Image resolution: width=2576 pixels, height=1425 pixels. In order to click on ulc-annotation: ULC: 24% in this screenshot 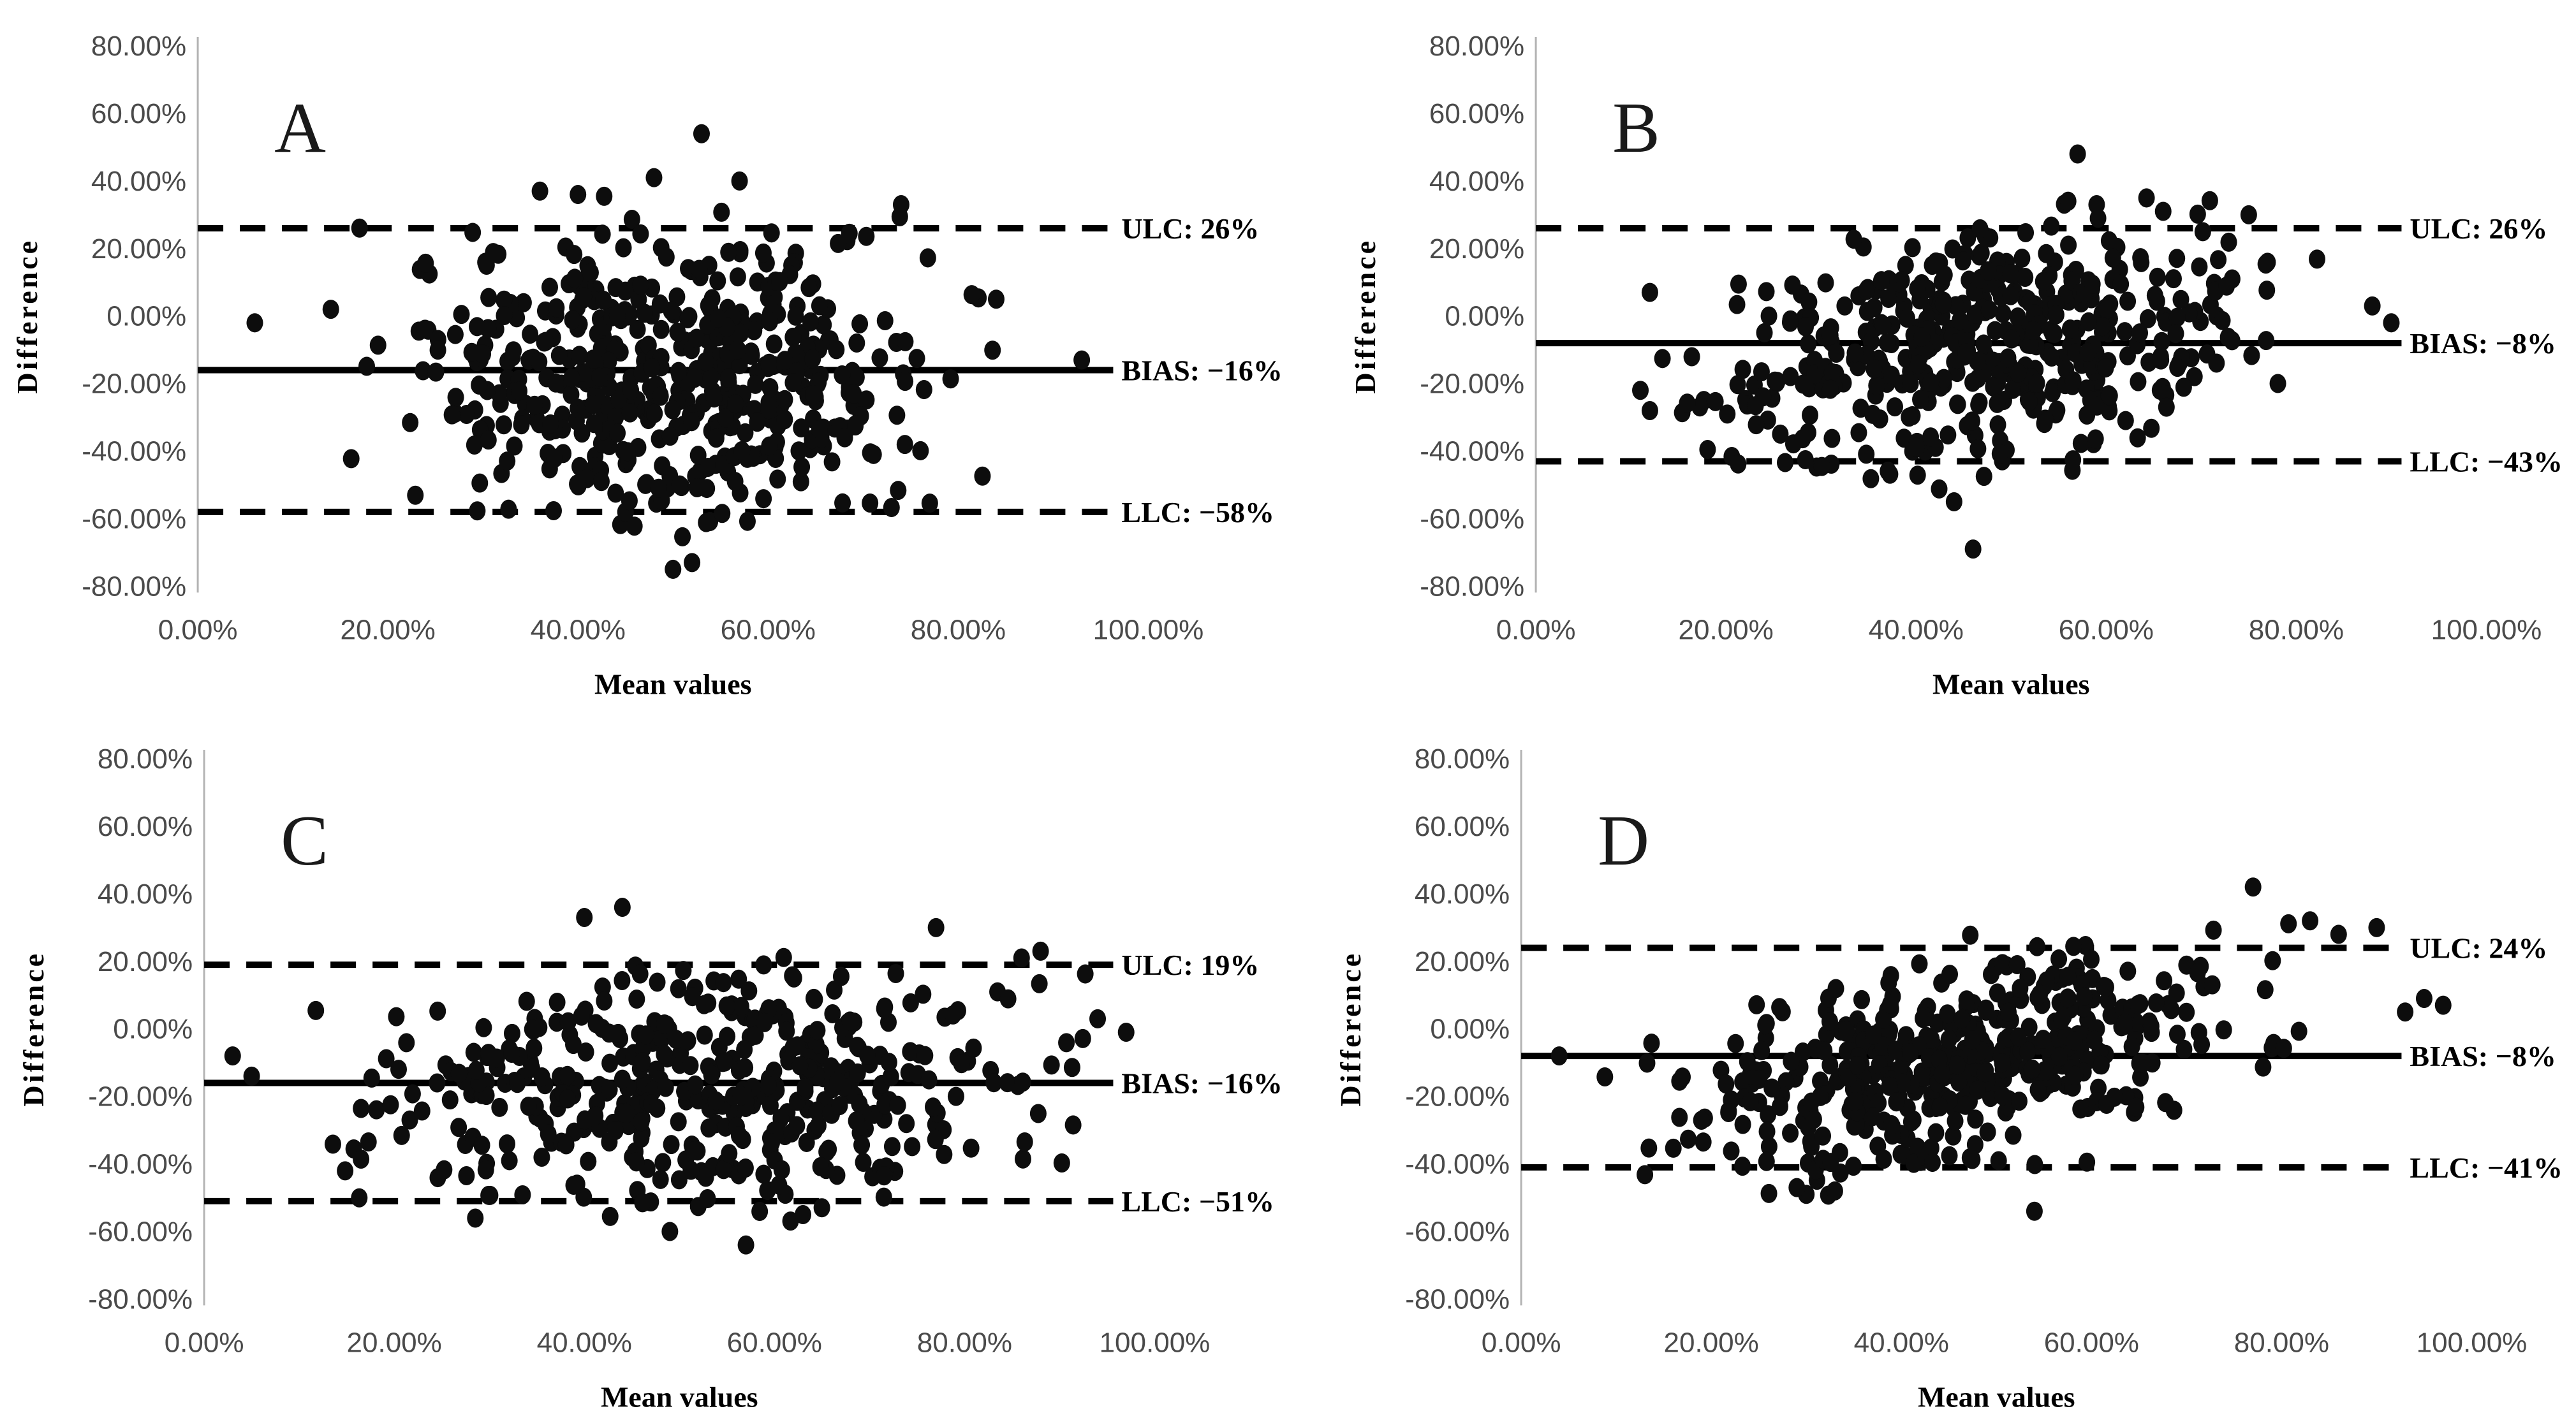, I will do `click(2478, 948)`.